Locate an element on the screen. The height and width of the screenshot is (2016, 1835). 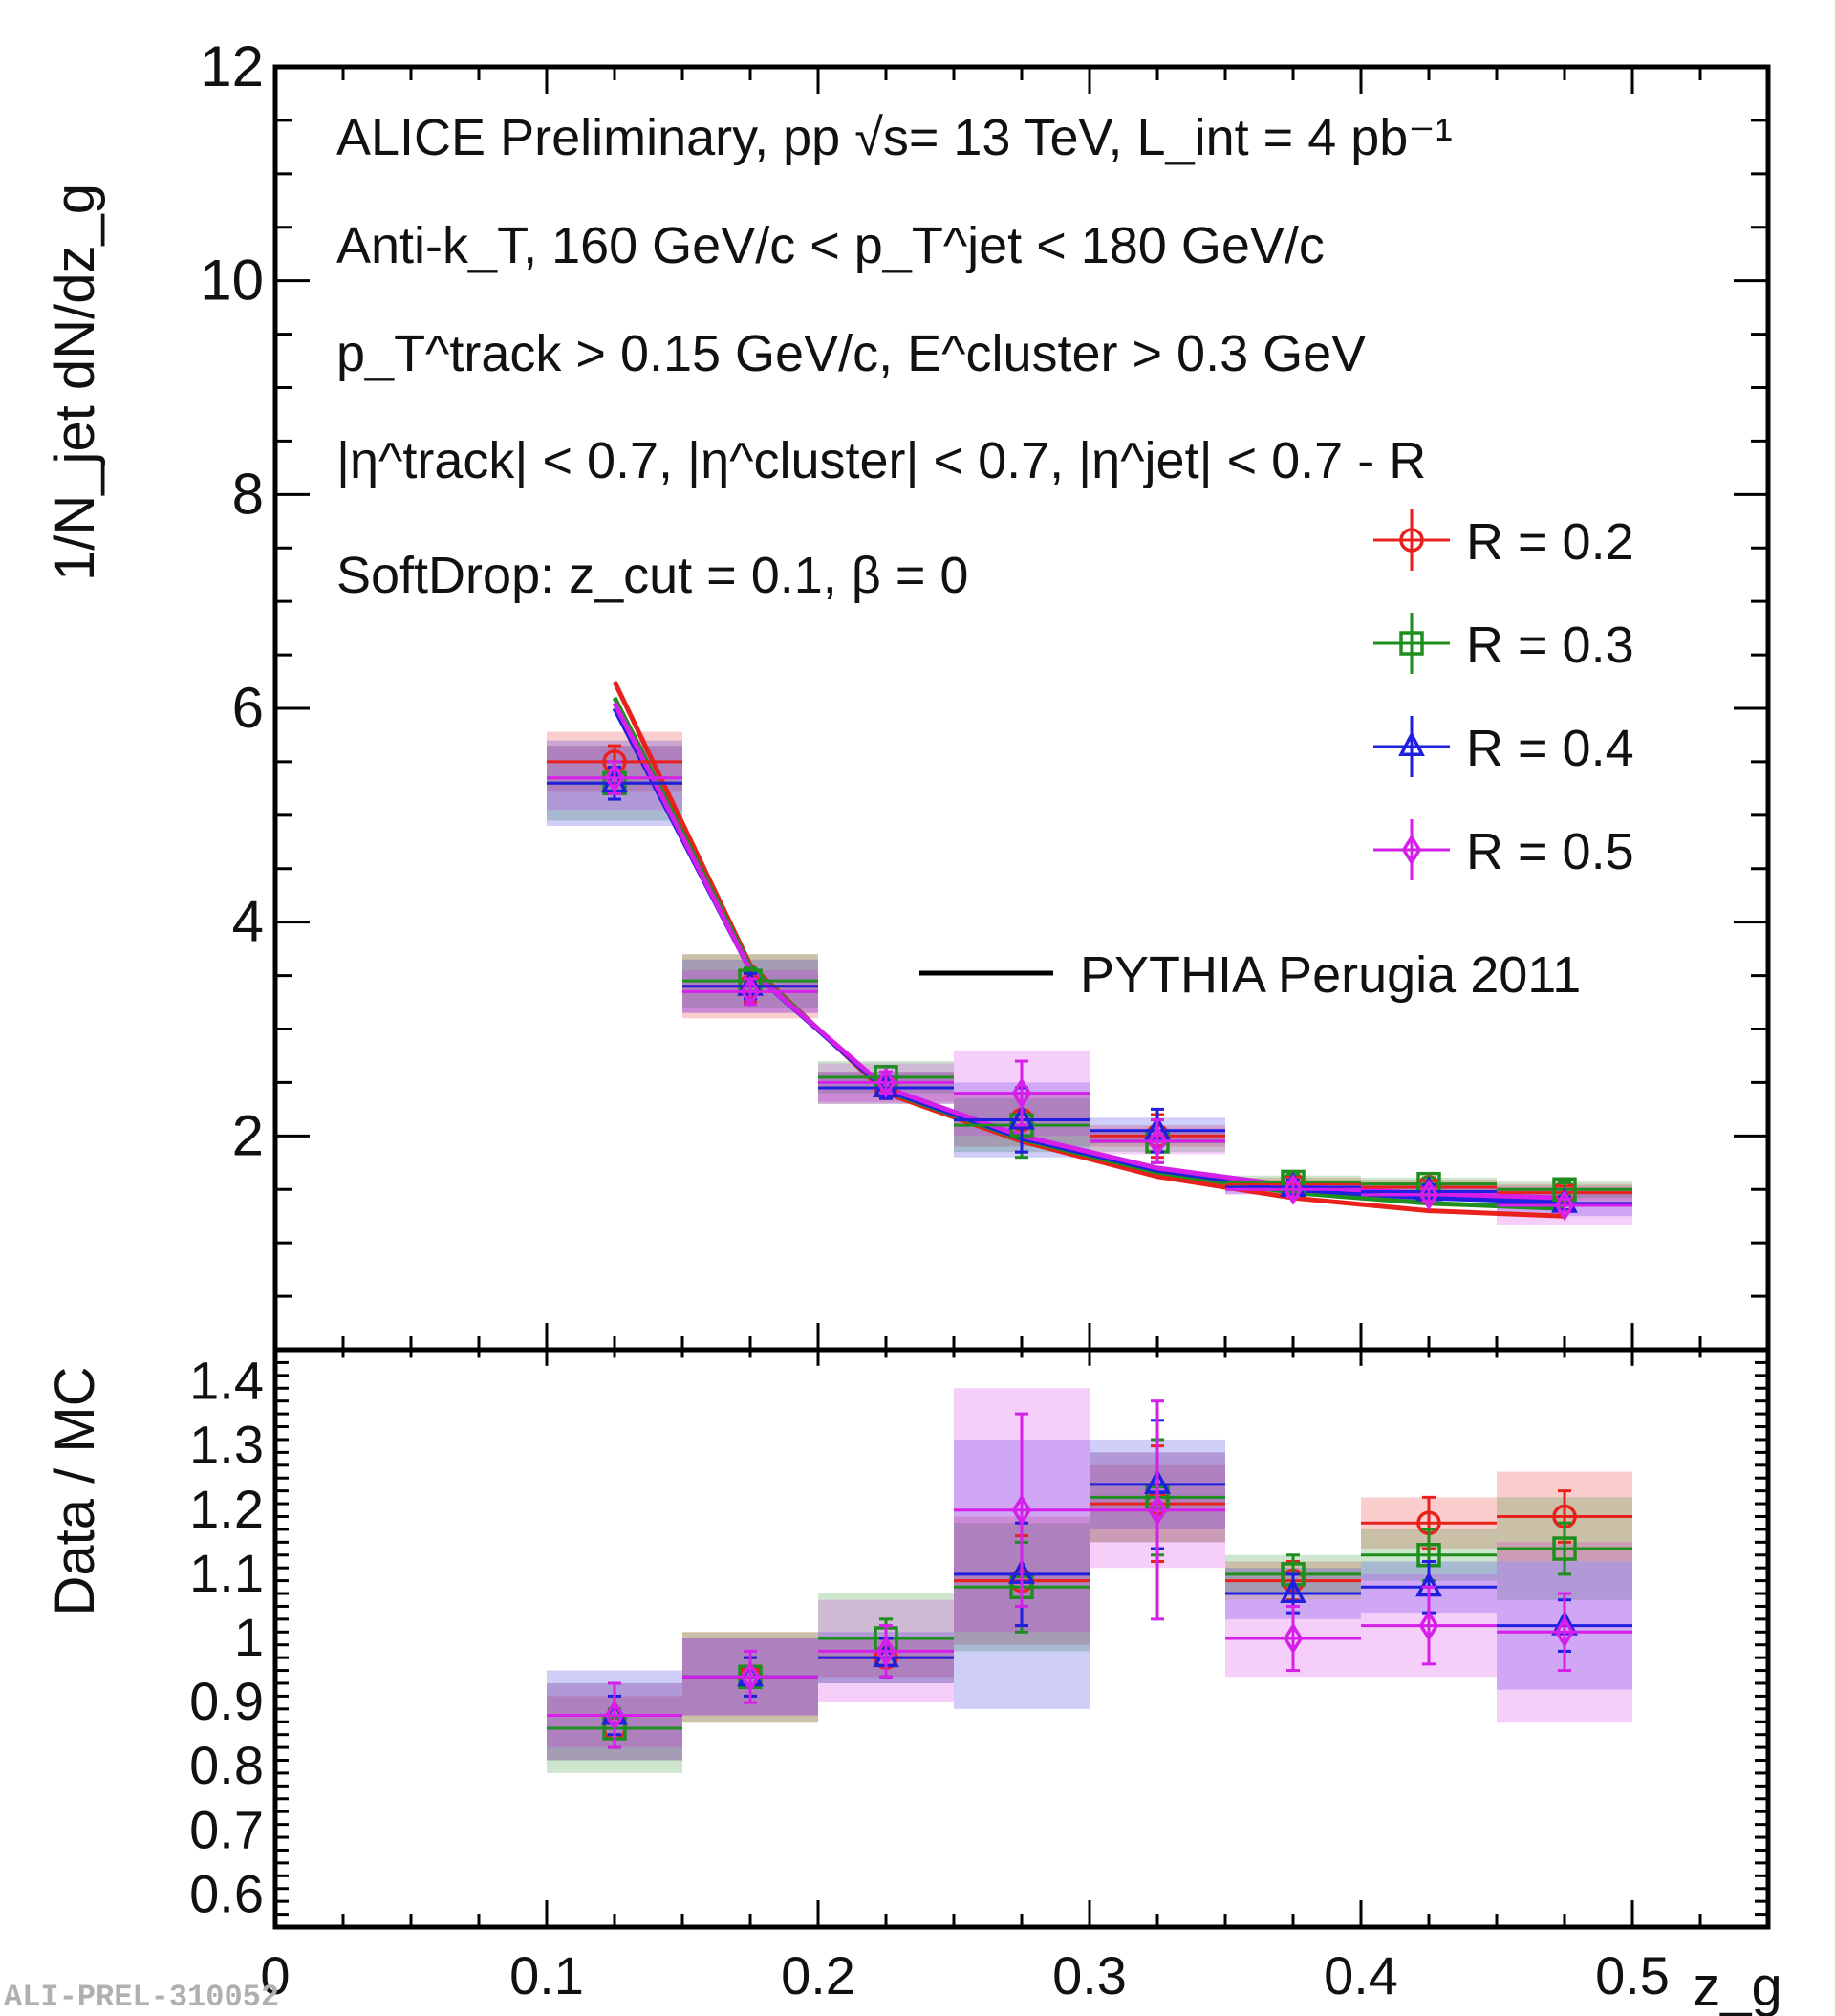
ratio-y-tick-label-0.9: 0.9 is located at coordinates (226, 1701).